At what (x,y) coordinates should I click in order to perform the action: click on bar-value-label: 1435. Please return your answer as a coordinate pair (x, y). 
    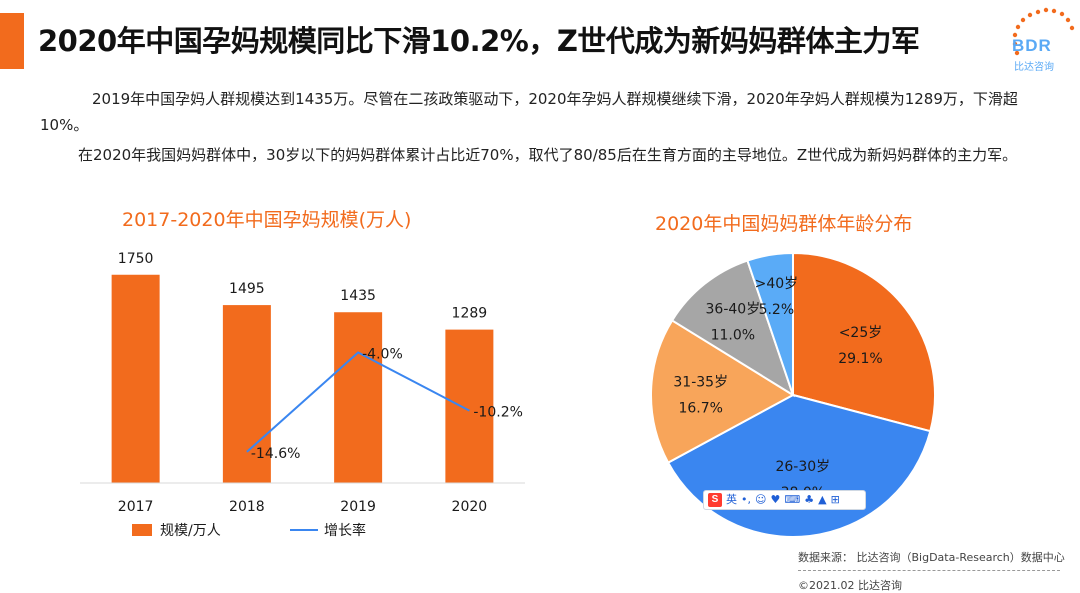
    Looking at the image, I should click on (358, 296).